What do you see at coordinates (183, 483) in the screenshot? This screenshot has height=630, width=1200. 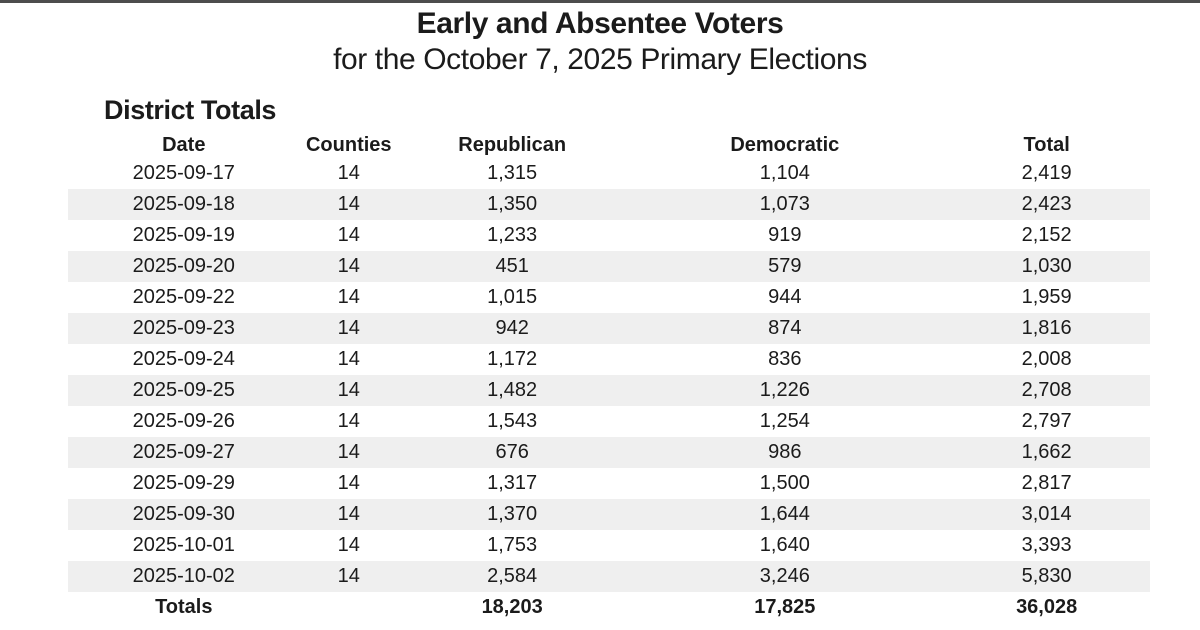 I see `cell-date: 2025-09-29` at bounding box center [183, 483].